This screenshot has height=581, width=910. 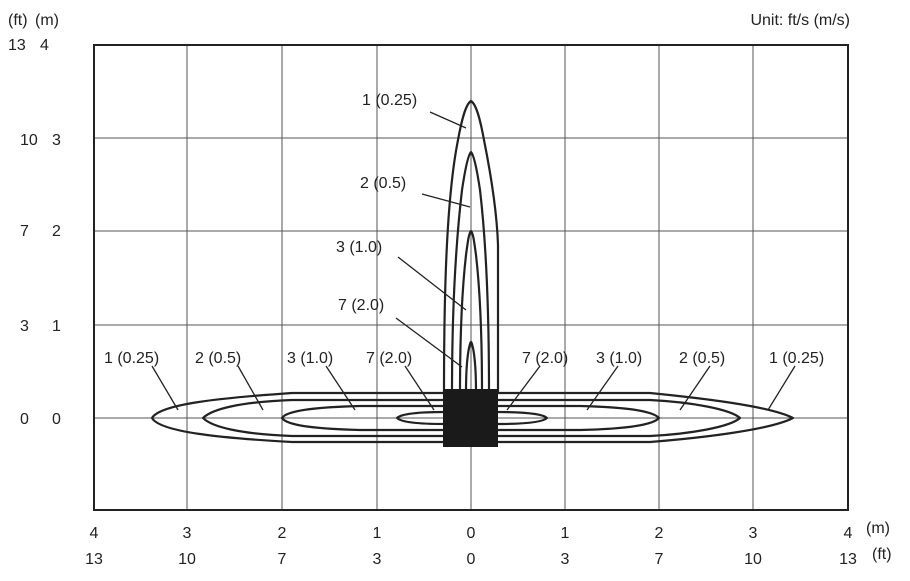 I want to click on contour-v-0.5, so click(x=470, y=271).